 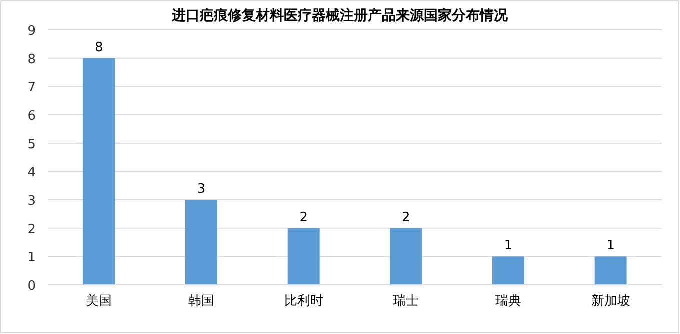 I want to click on chart-title: 进口疤痕修复材料医疗器械注册产品来源国家分布情况, so click(x=340, y=15).